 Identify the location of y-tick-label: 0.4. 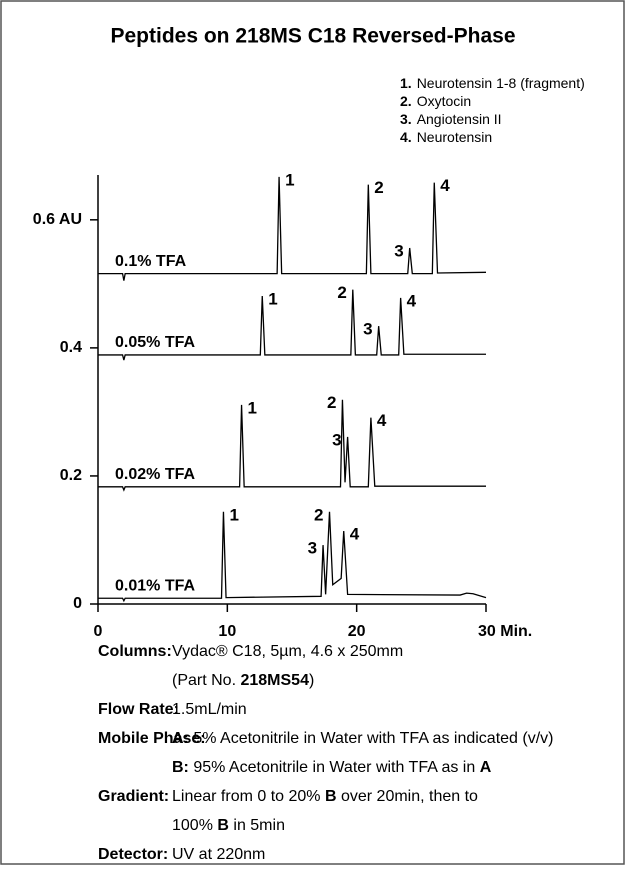
(71, 347).